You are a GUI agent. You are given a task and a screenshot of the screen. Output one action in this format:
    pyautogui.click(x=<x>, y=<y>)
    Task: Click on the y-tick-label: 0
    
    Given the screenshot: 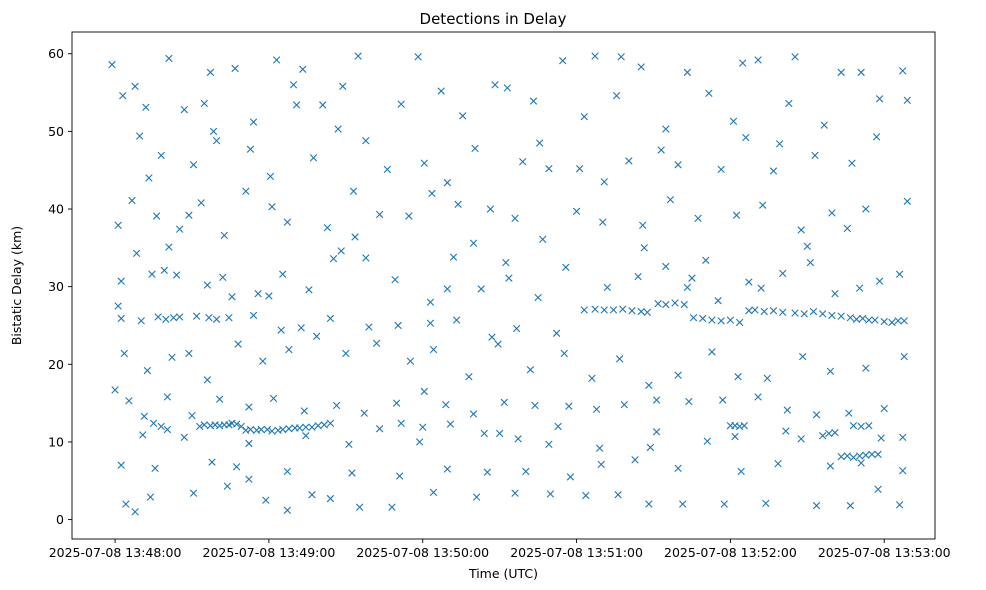 What is the action you would take?
    pyautogui.click(x=60, y=519)
    